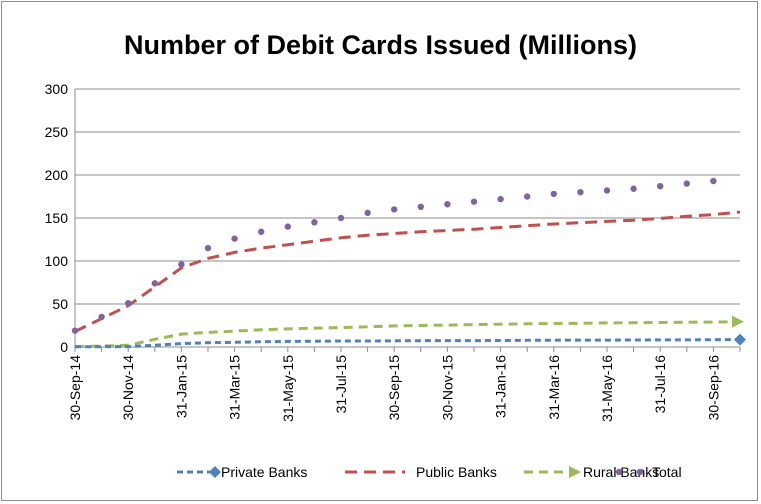 The image size is (761, 504). I want to click on x-tick-label: 30-Sep-15, so click(394, 388).